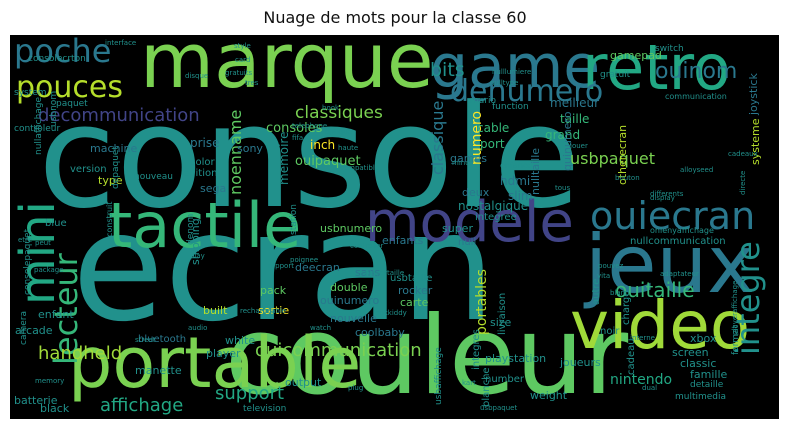  Describe the element at coordinates (153, 177) in the screenshot. I see `word-nouveau: nouveau` at that location.